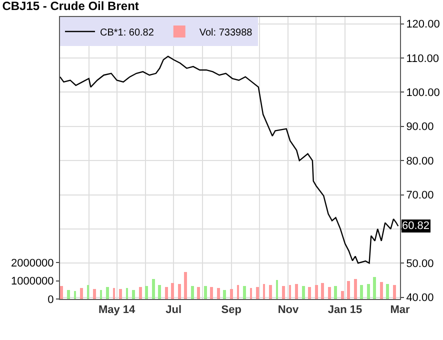  What do you see at coordinates (420, 298) in the screenshot?
I see `y-tick-label: 40.00` at bounding box center [420, 298].